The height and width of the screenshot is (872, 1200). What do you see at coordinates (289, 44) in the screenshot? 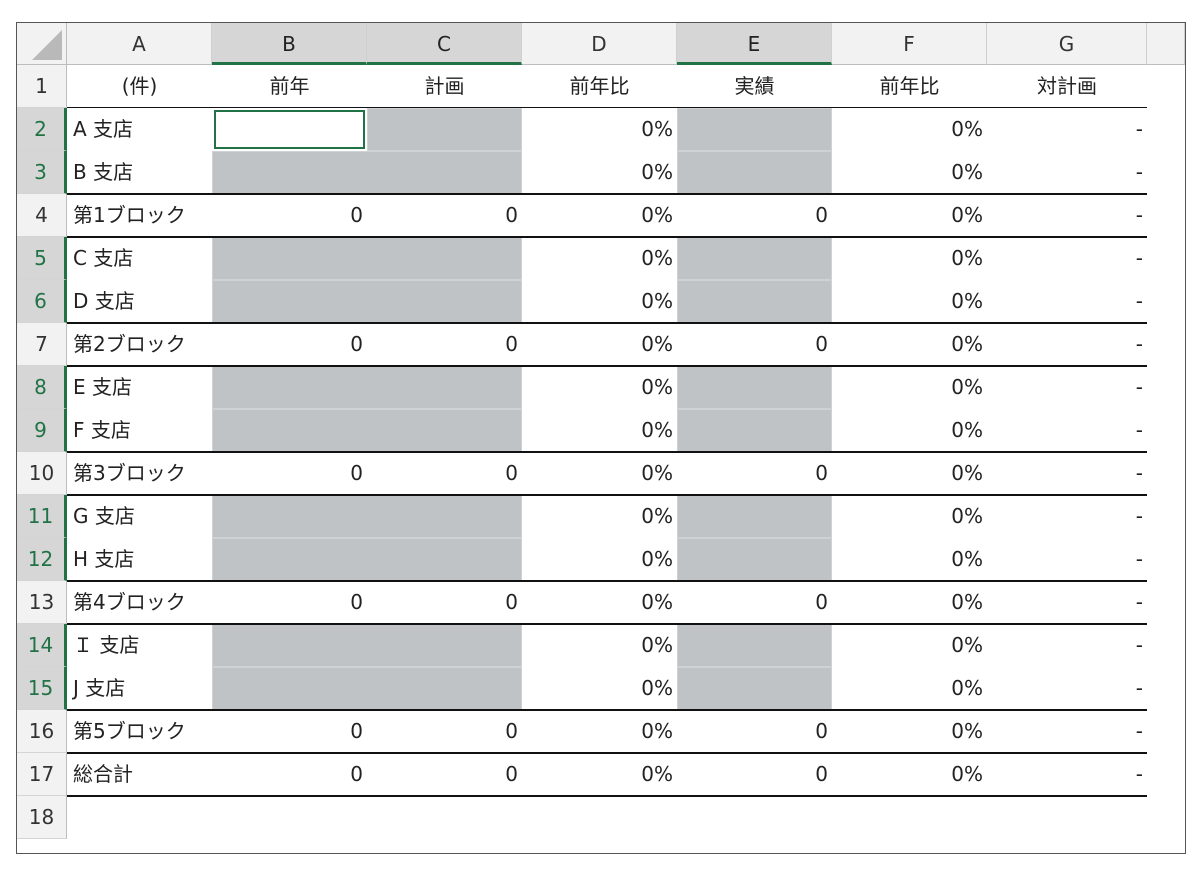
I see `column-header-b: B` at bounding box center [289, 44].